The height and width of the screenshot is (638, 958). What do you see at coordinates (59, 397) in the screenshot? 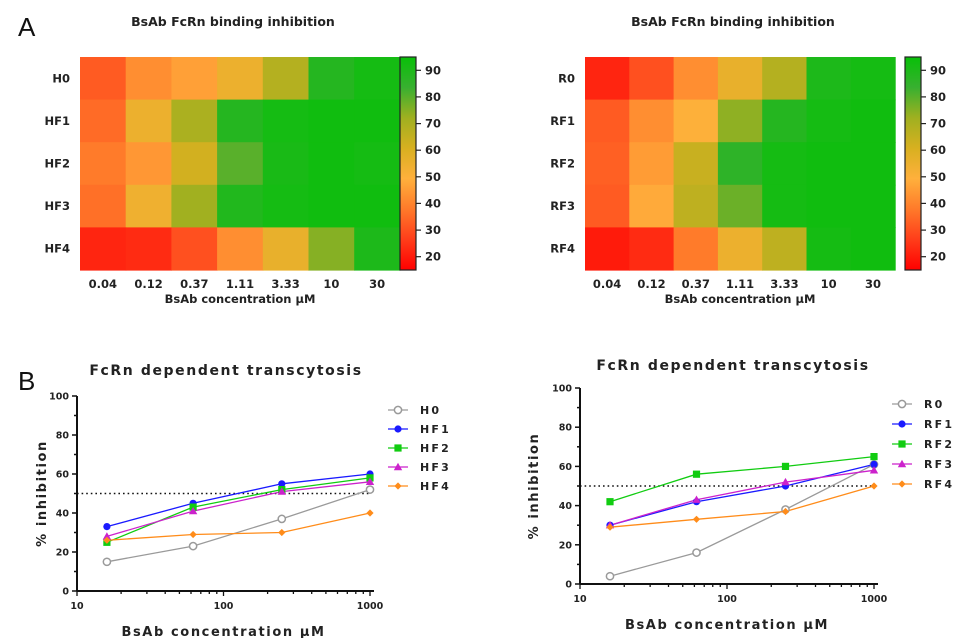
I see `y-tick-label: 100` at bounding box center [59, 397].